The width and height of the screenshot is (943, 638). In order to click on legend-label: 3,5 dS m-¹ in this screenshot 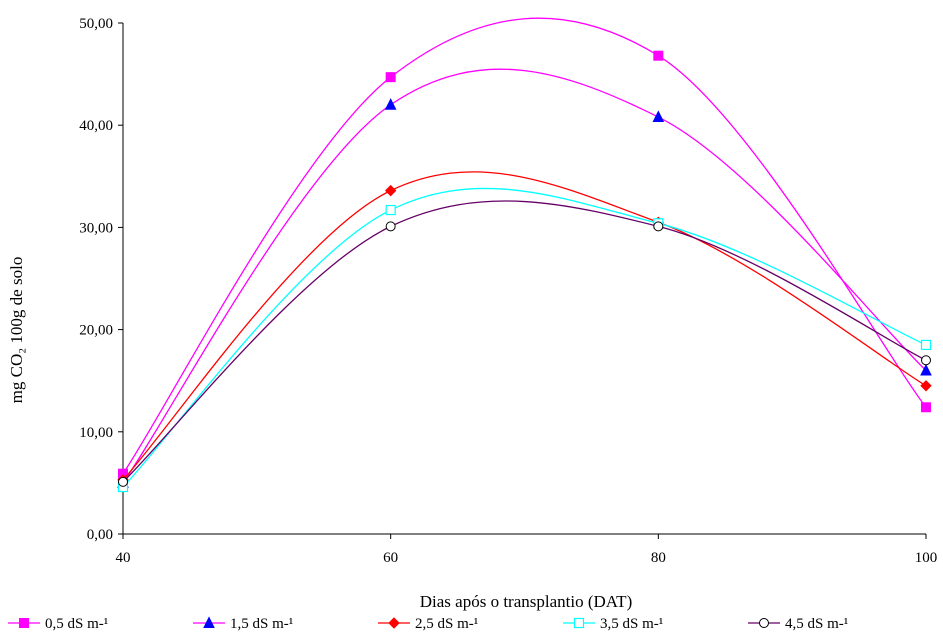, I will do `click(631, 624)`.